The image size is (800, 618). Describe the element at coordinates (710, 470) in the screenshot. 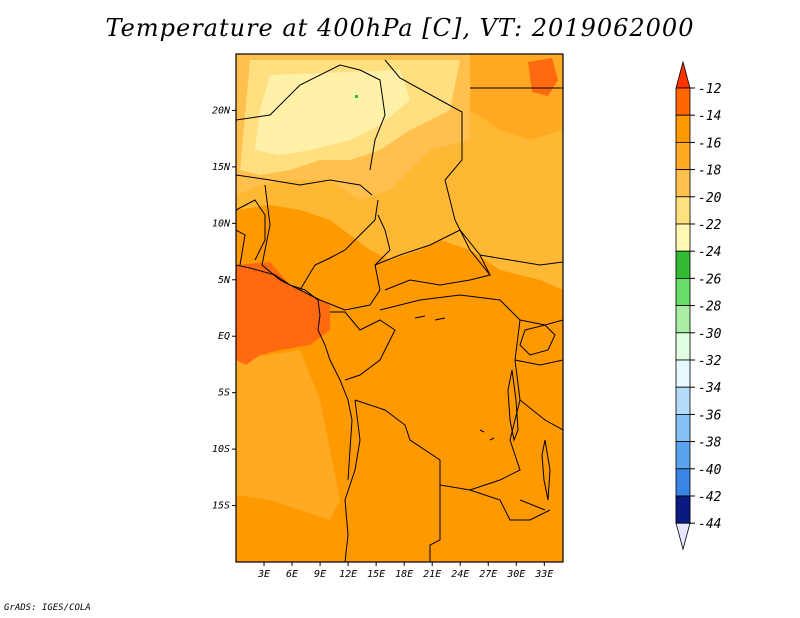

I see `colorbar-label: -40` at that location.